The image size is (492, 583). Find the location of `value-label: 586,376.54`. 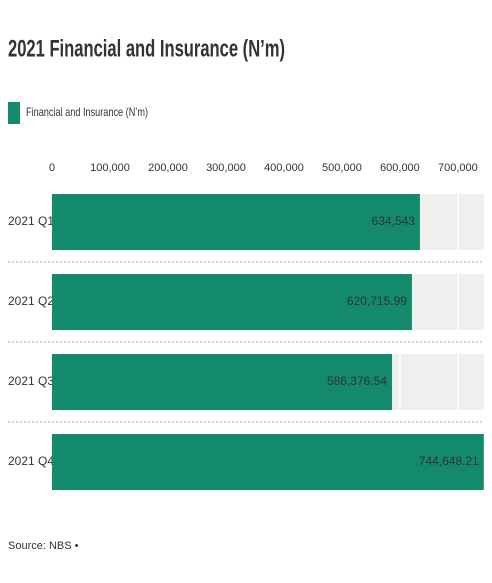

value-label: 586,376.54 is located at coordinates (357, 381).